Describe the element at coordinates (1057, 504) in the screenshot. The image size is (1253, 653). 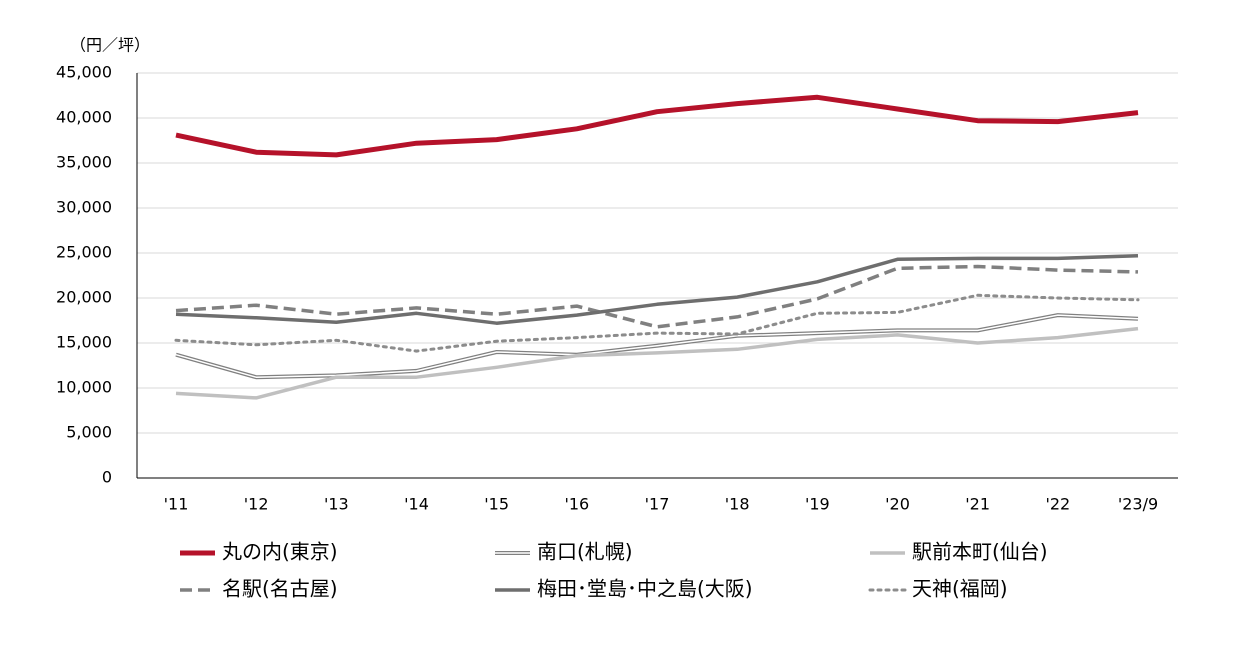
I see `x-tick-label: '22` at that location.